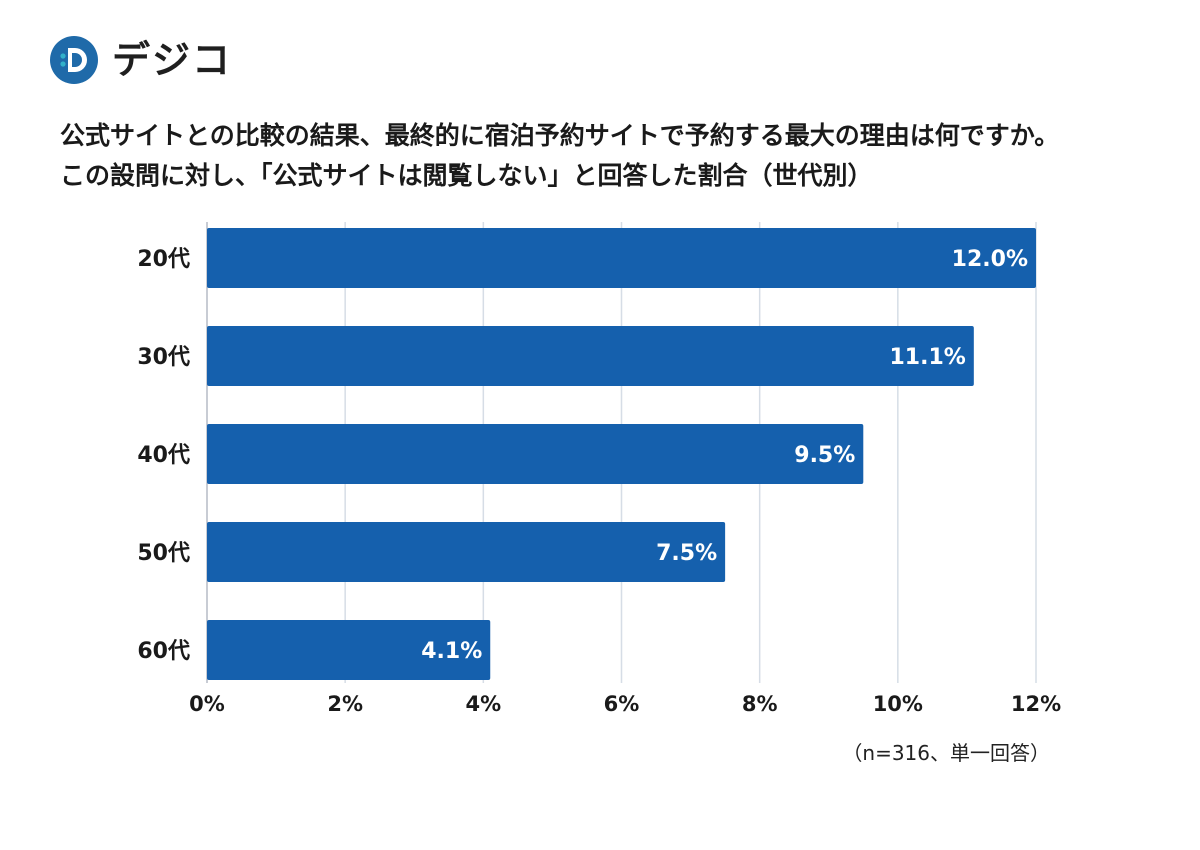 This screenshot has height=850, width=1200. I want to click on data-label: 4.1%, so click(451, 651).